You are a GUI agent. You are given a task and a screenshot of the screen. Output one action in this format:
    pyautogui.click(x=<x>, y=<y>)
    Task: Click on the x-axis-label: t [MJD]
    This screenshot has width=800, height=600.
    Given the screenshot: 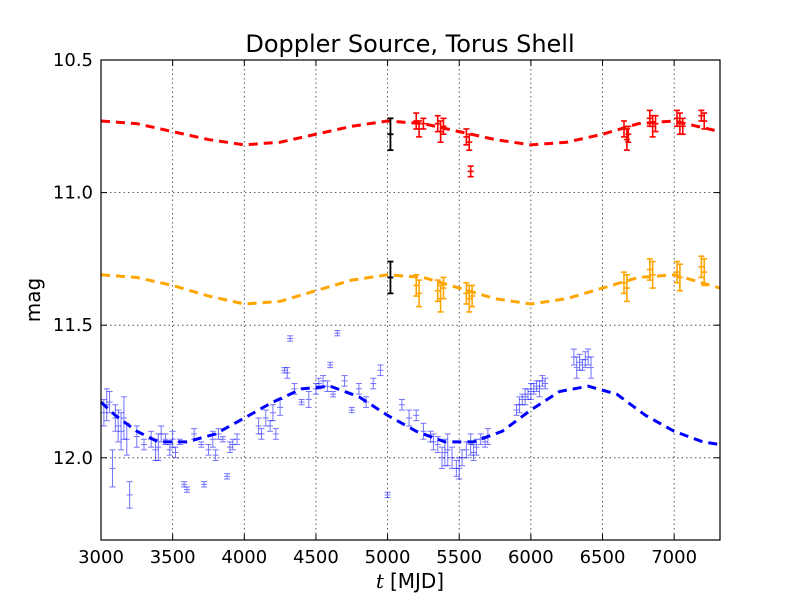 What is the action you would take?
    pyautogui.click(x=410, y=581)
    